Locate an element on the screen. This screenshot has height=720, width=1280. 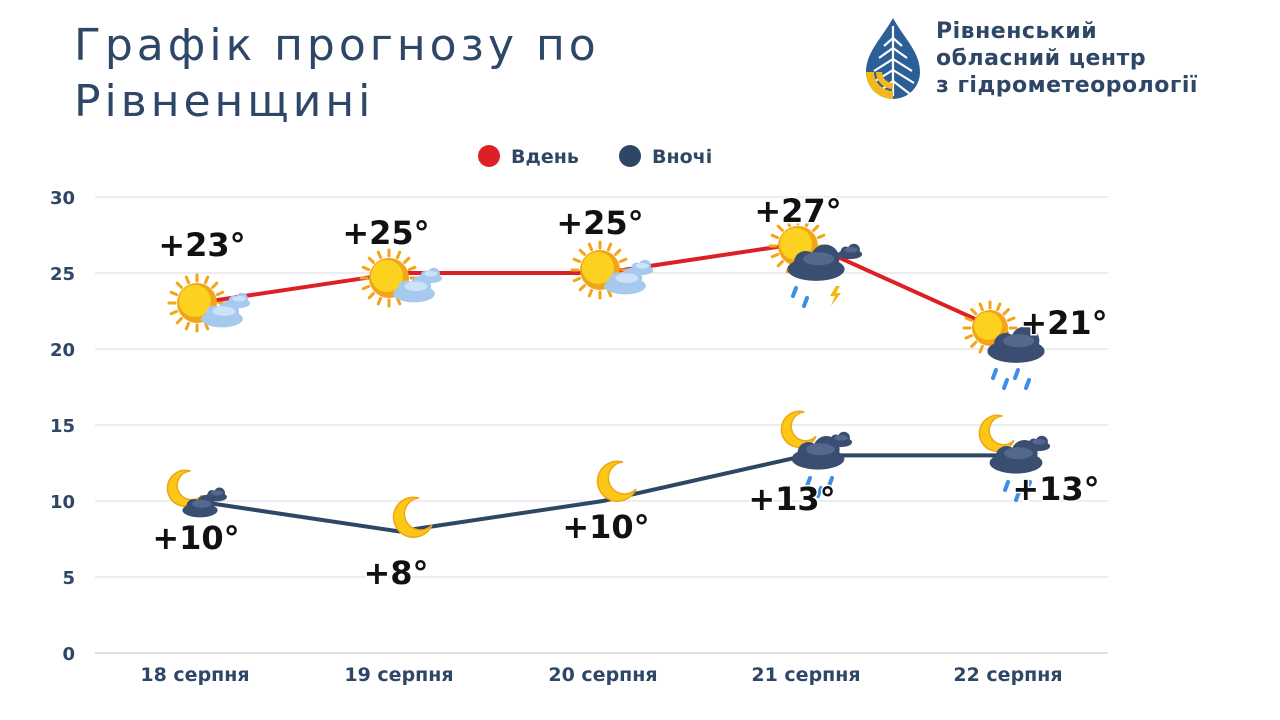
moon-cloud-icon is located at coordinates (196, 493).